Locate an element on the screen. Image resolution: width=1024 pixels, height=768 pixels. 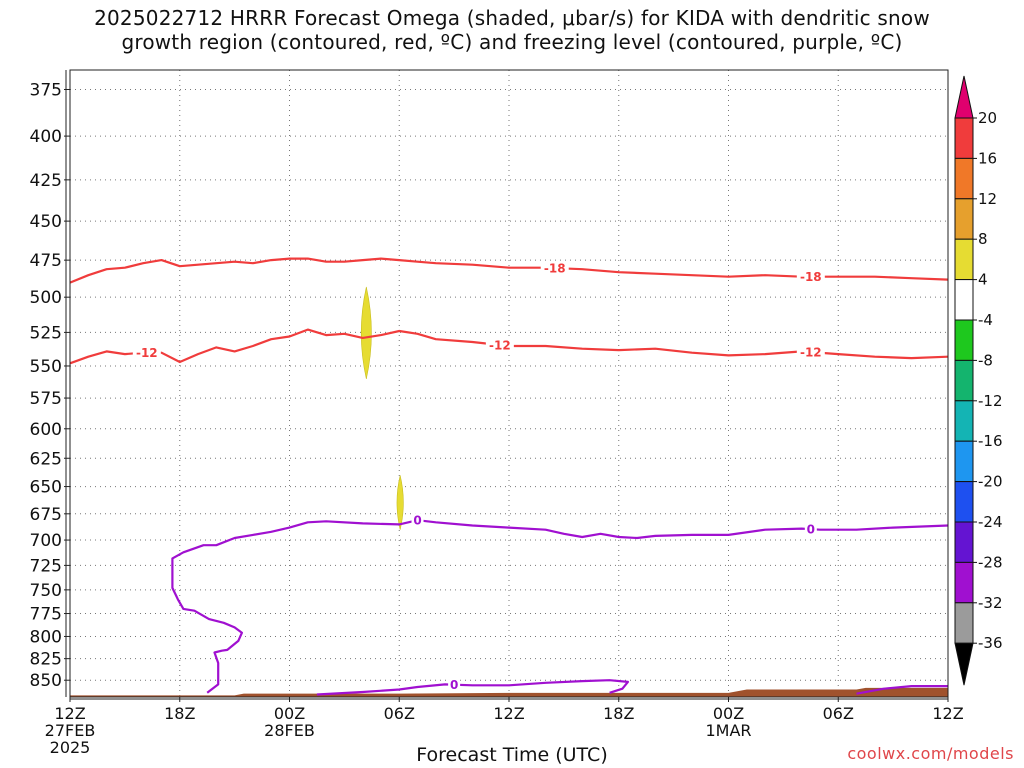
credit-text: coolwx.com/models is located at coordinates (930, 753).